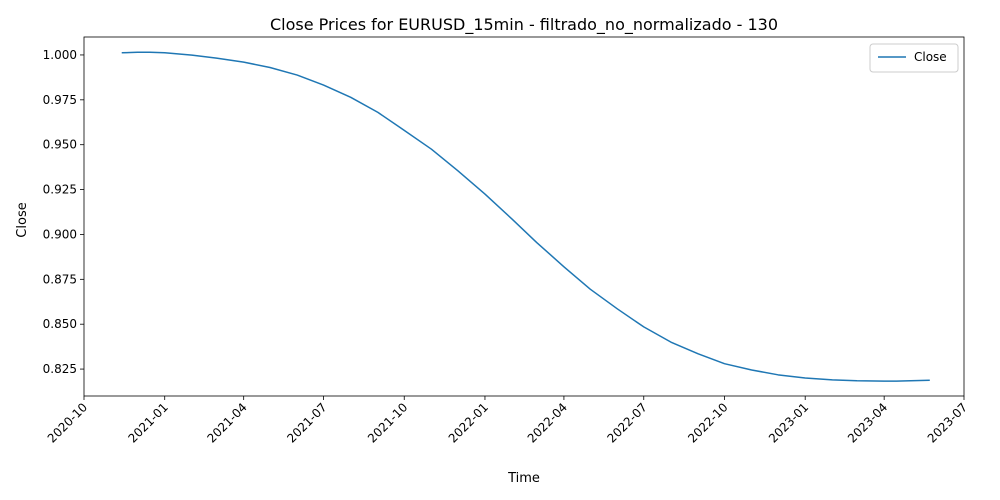  What do you see at coordinates (60, 190) in the screenshot?
I see `y-tick-label: 0.925` at bounding box center [60, 190].